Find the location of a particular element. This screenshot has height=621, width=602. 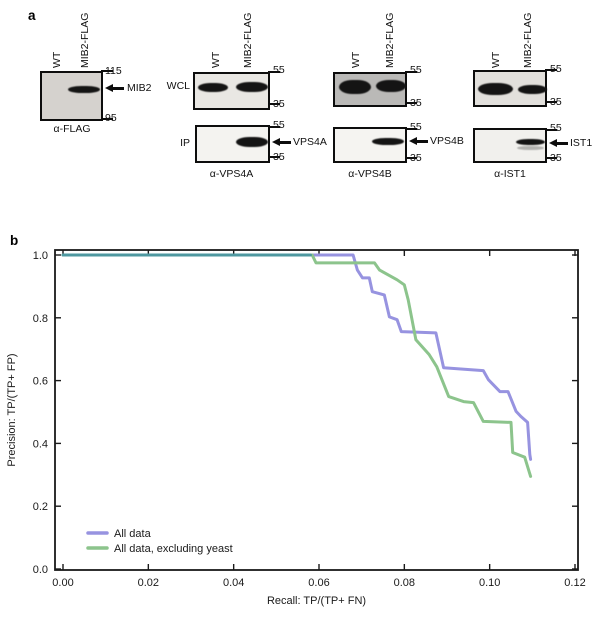

legend-label: All data, excluding yeast is located at coordinates (173, 549).